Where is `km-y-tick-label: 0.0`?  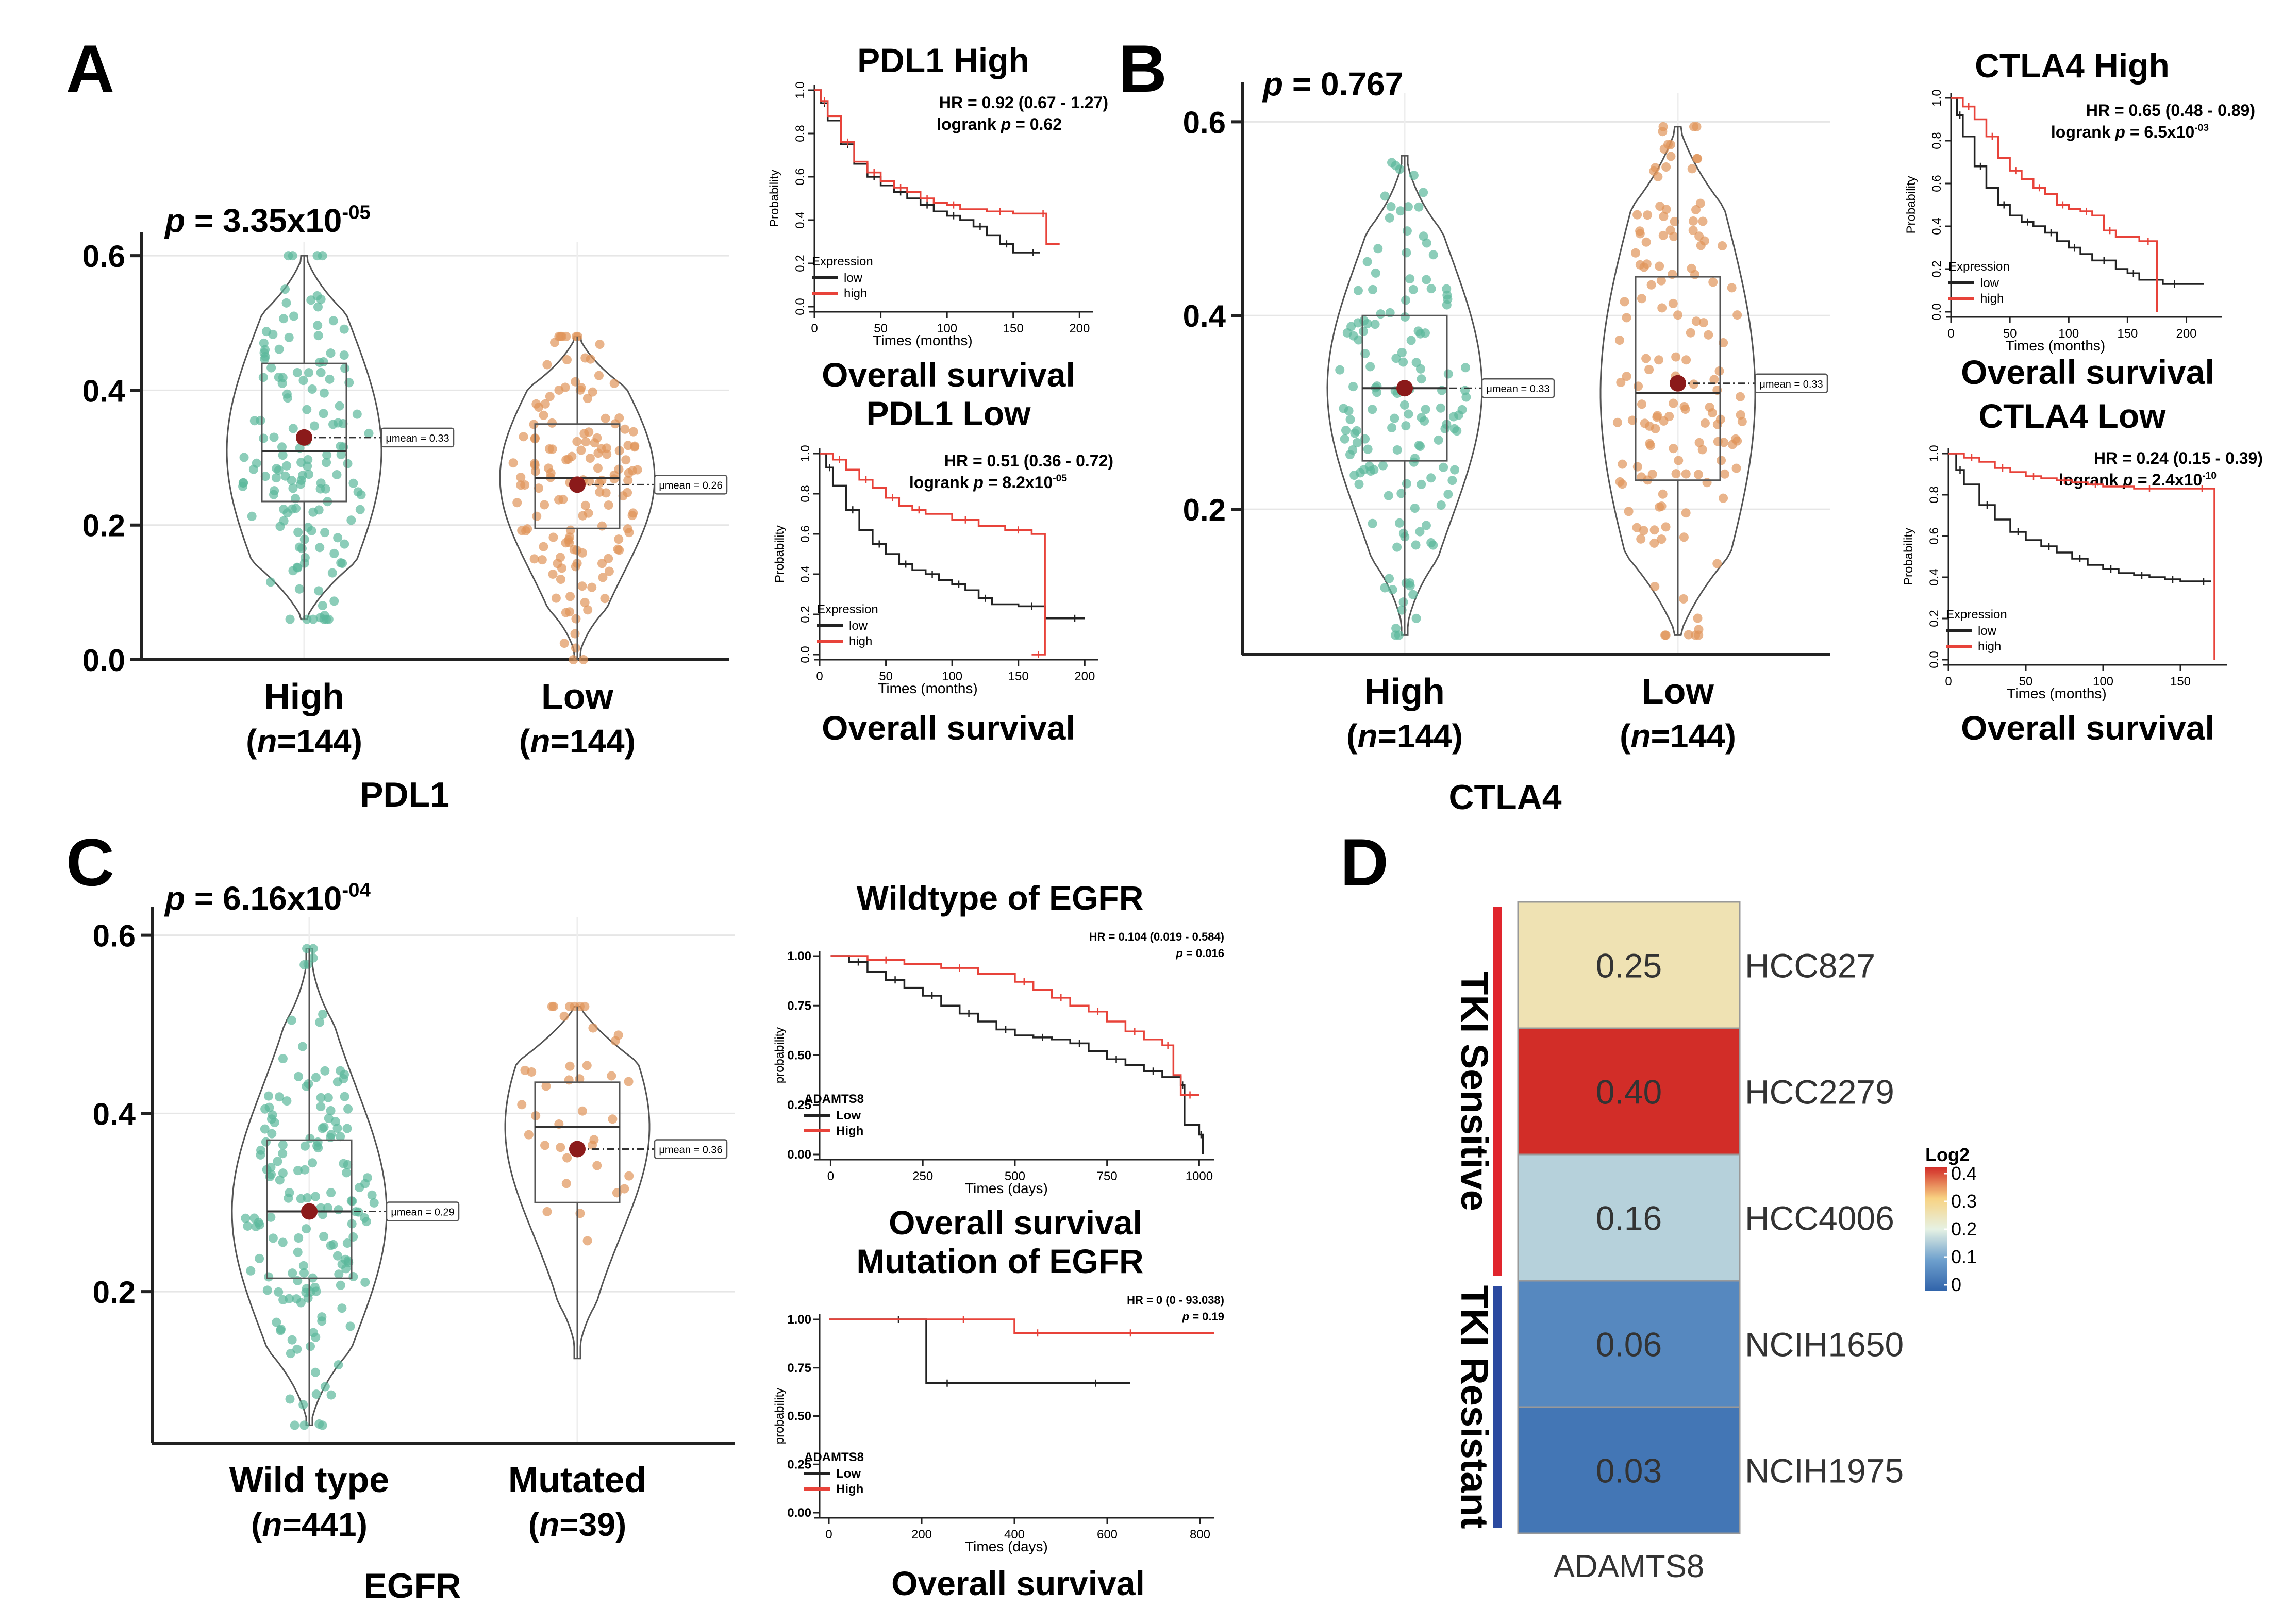 km-y-tick-label: 0.0 is located at coordinates (1937, 312).